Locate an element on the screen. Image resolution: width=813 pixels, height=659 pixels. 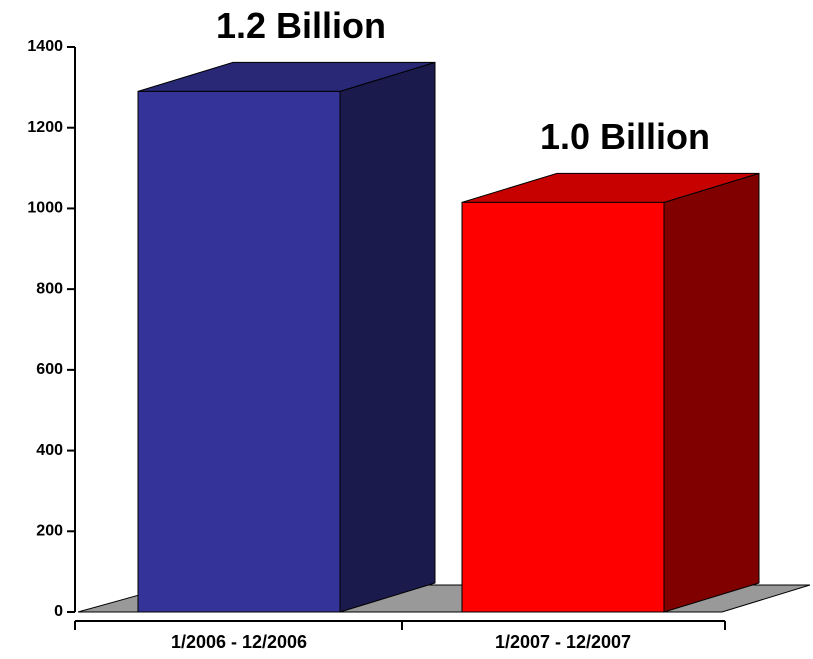
y-tick-label: 0 is located at coordinates (58, 611).